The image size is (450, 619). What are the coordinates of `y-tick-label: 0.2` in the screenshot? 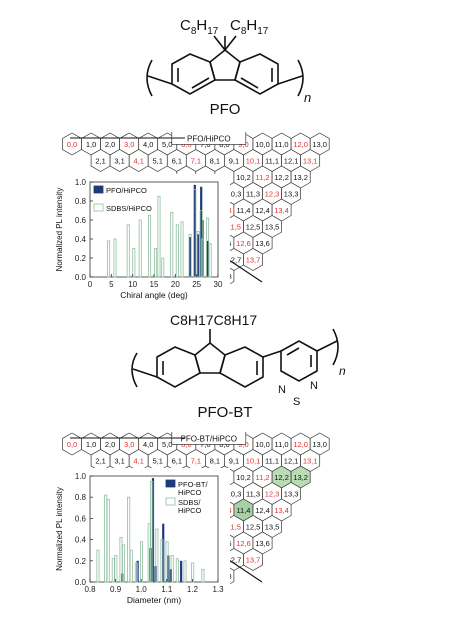 It's located at (81, 258).